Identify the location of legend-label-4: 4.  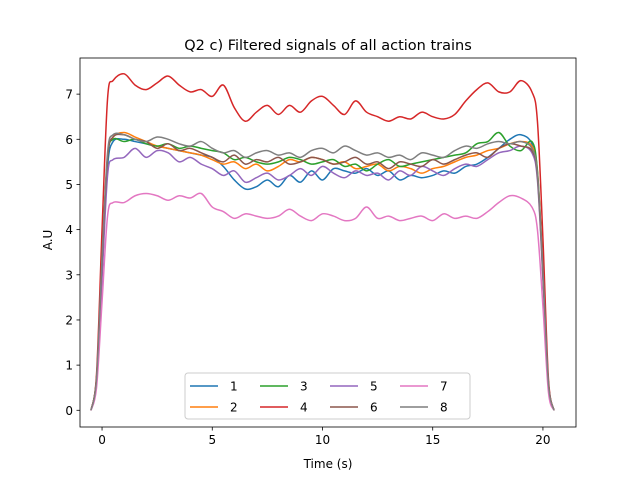
(304, 408).